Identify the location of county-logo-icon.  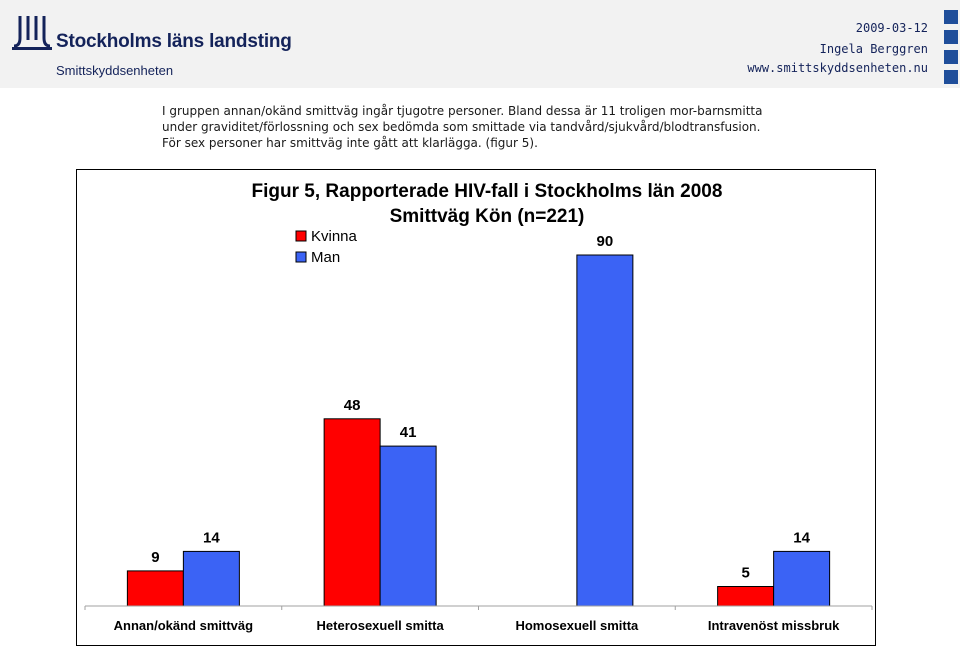
(32, 33).